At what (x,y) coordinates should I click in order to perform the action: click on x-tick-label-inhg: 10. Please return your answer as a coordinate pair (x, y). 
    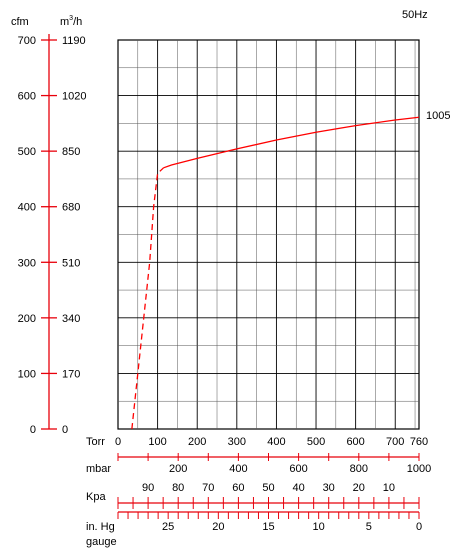
    Looking at the image, I should click on (319, 527).